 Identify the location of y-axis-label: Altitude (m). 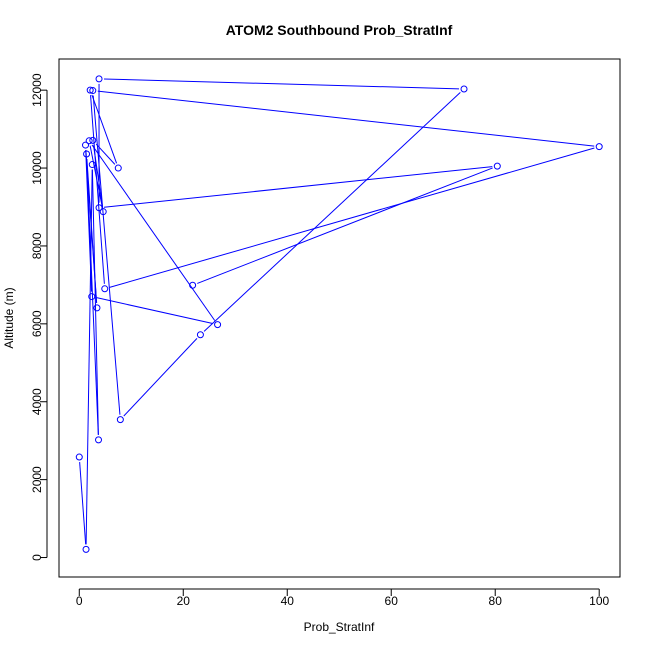
(9, 317).